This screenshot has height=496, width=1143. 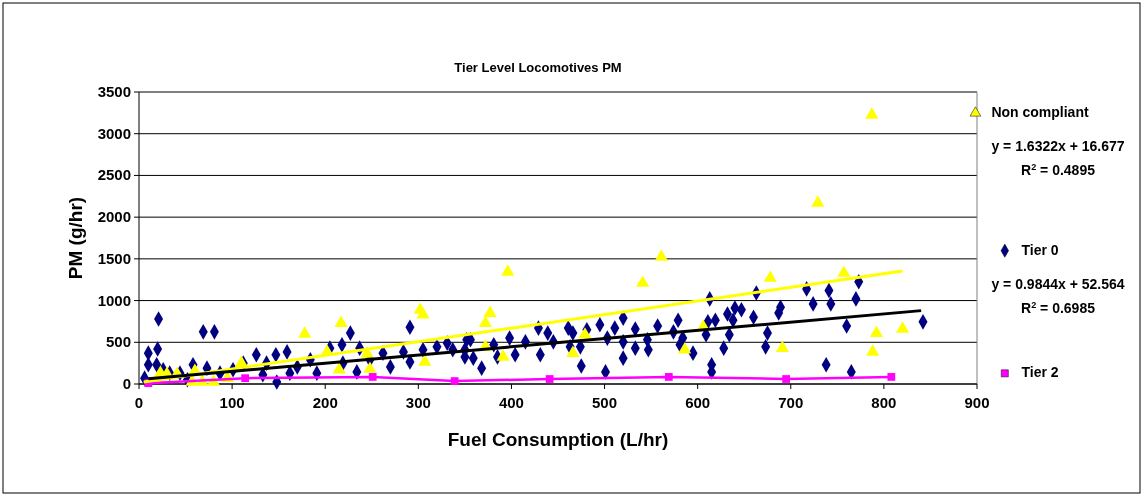 I want to click on x-tick-label: 800, so click(x=884, y=402).